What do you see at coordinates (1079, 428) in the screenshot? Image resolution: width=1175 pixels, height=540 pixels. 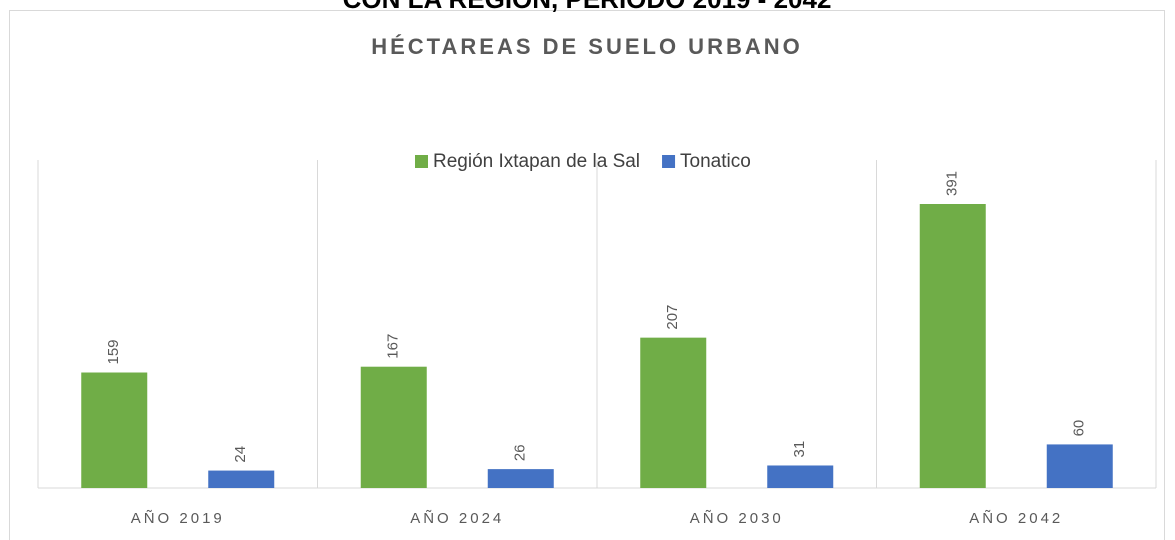 I see `data-label: 60` at bounding box center [1079, 428].